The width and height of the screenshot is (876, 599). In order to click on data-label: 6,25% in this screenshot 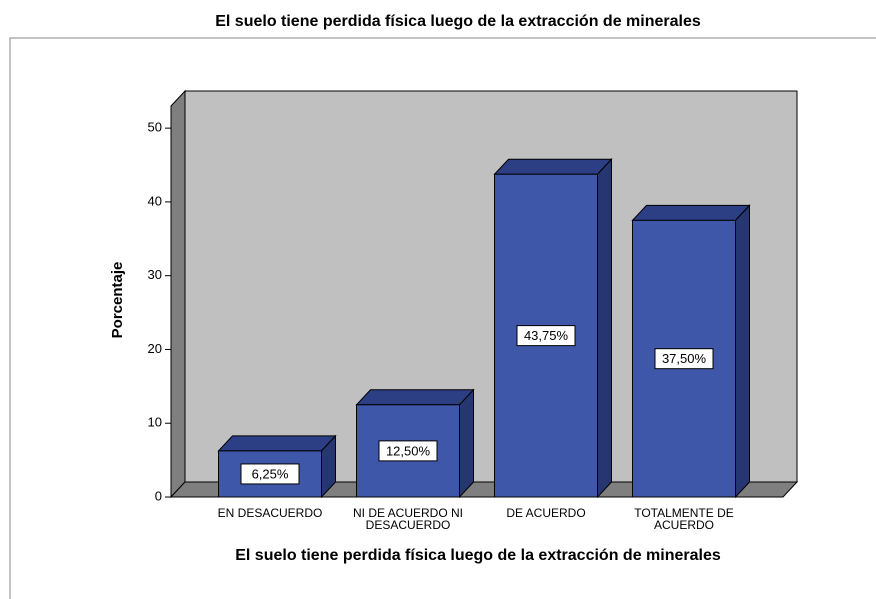, I will do `click(270, 473)`.